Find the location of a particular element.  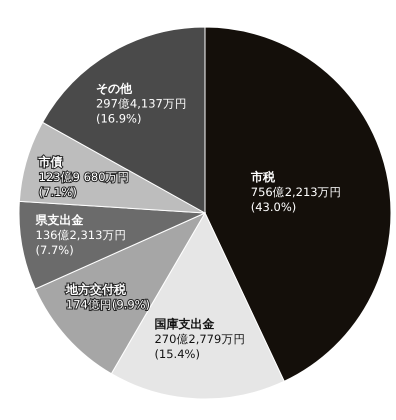

slice-label: 市債 is located at coordinates (50, 161).